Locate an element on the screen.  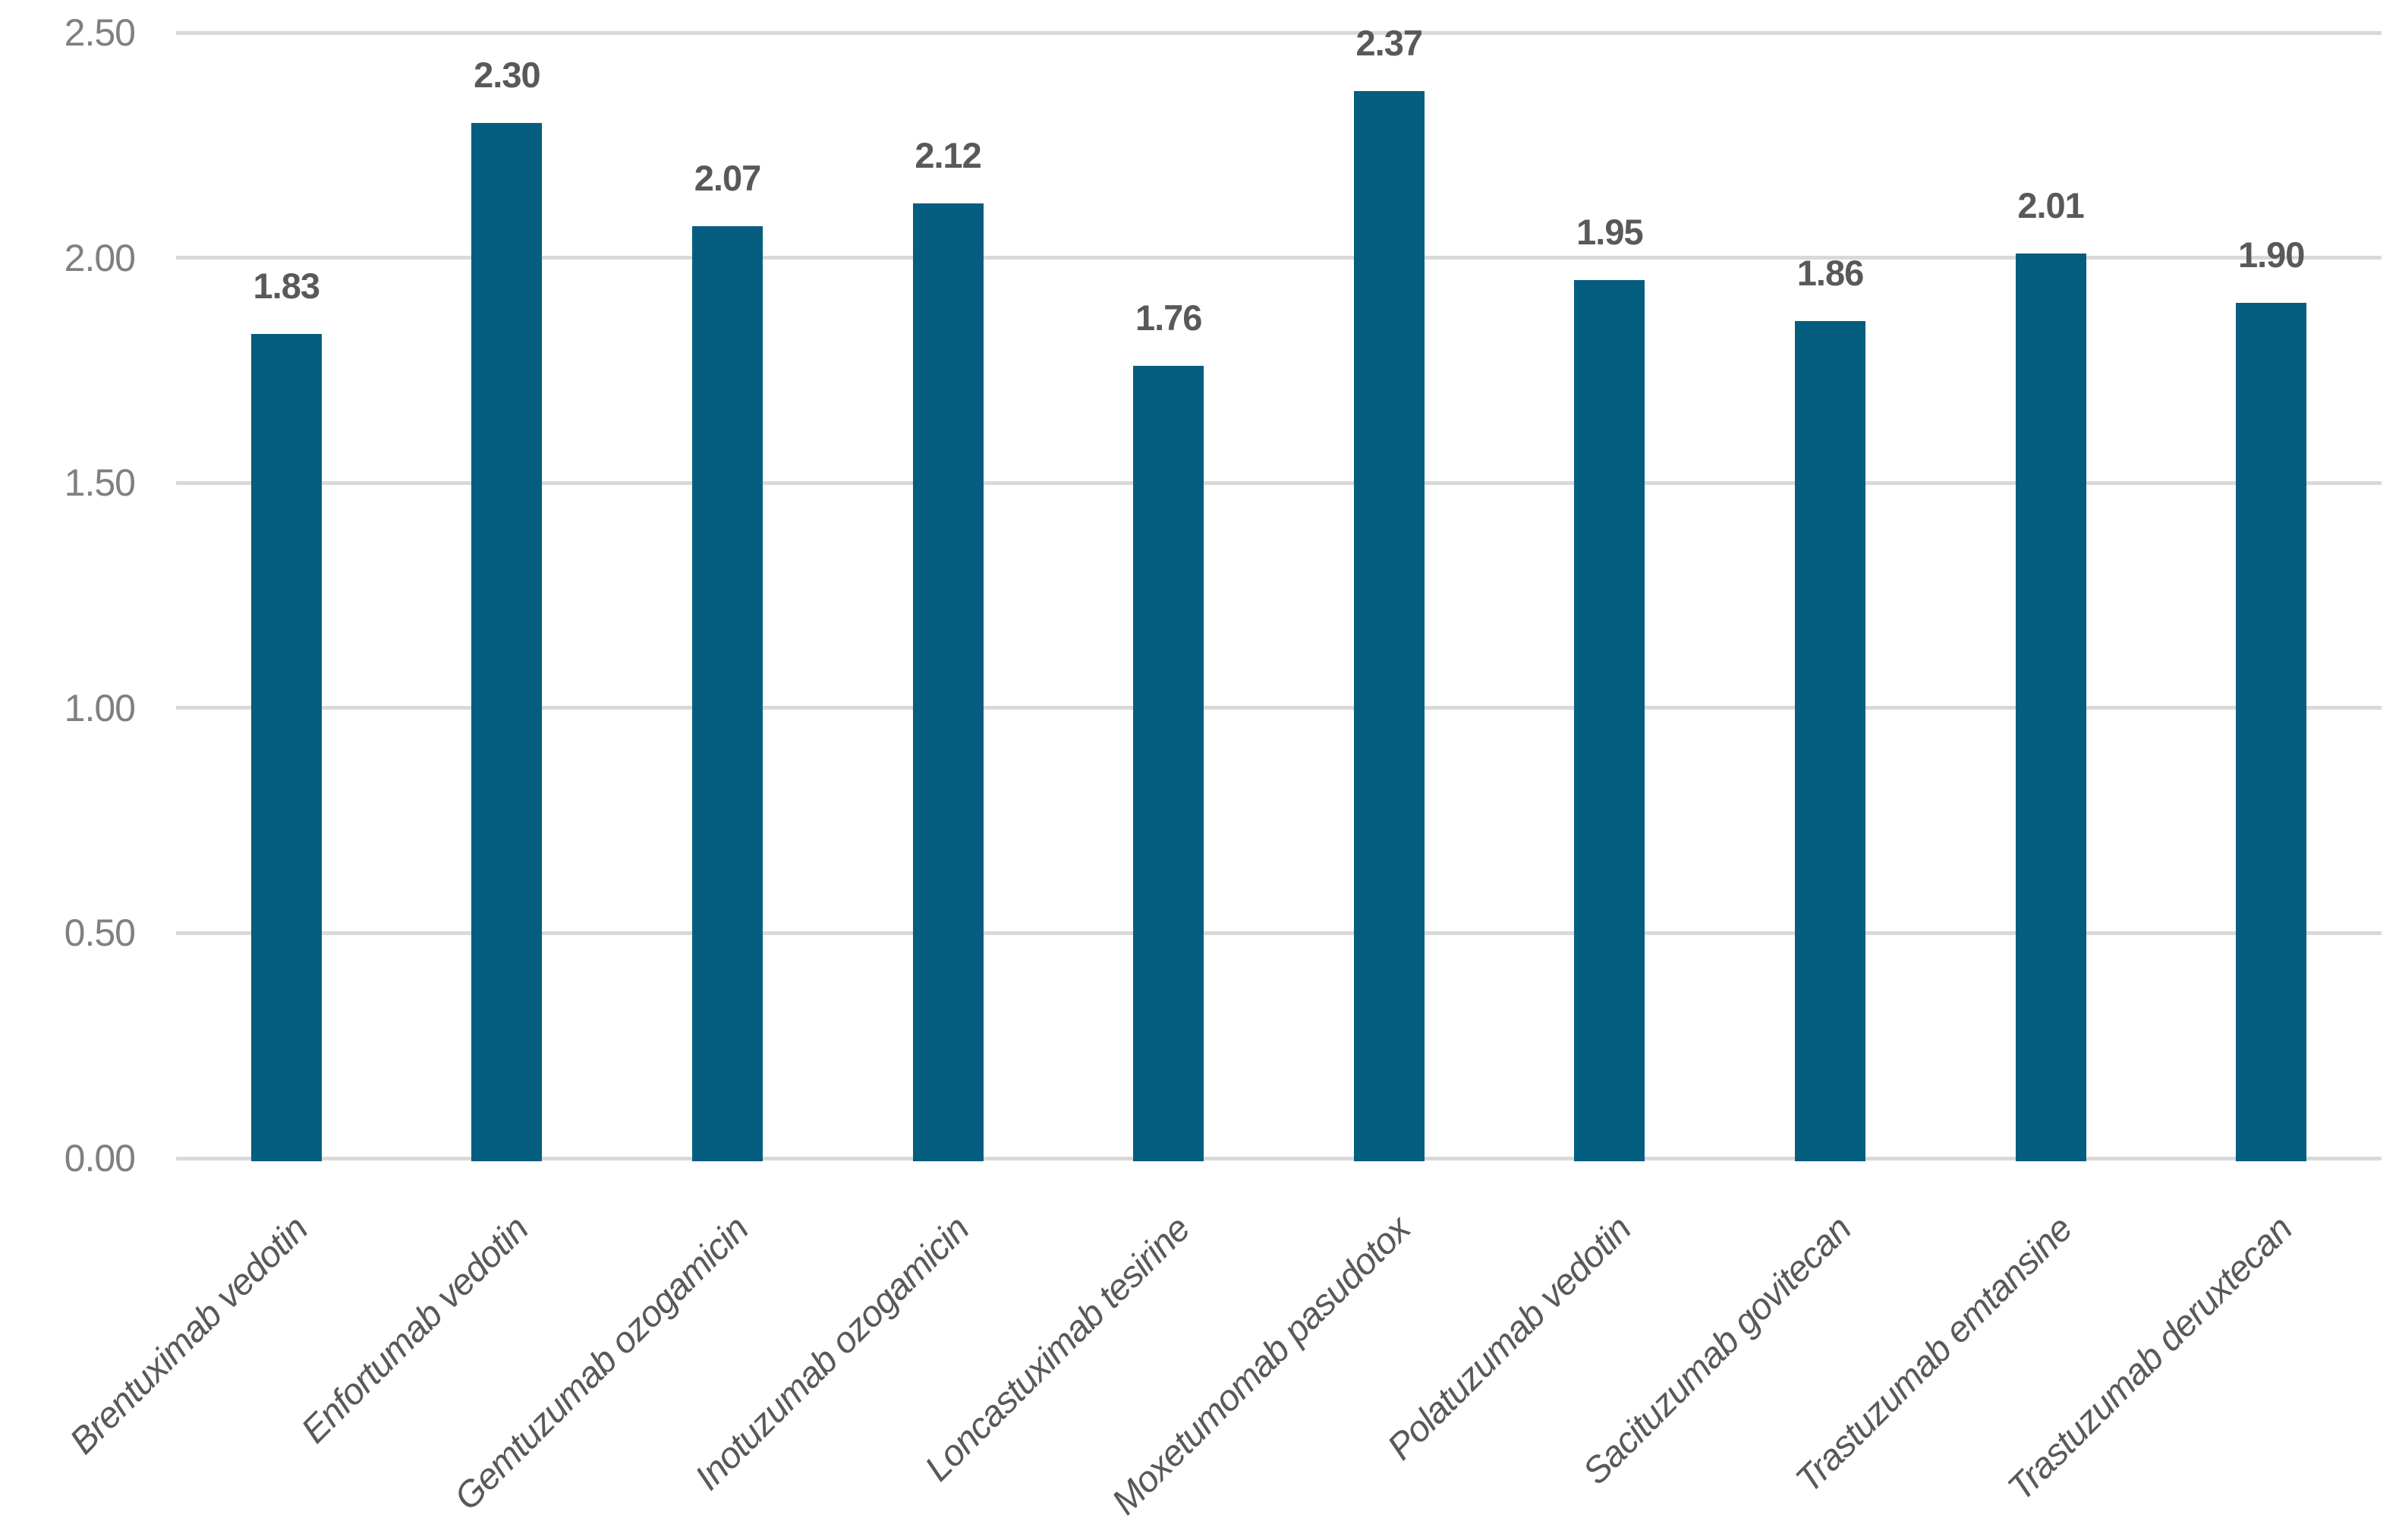
value-label-polatuzumab-vedotin: 1.95 is located at coordinates (1609, 232).